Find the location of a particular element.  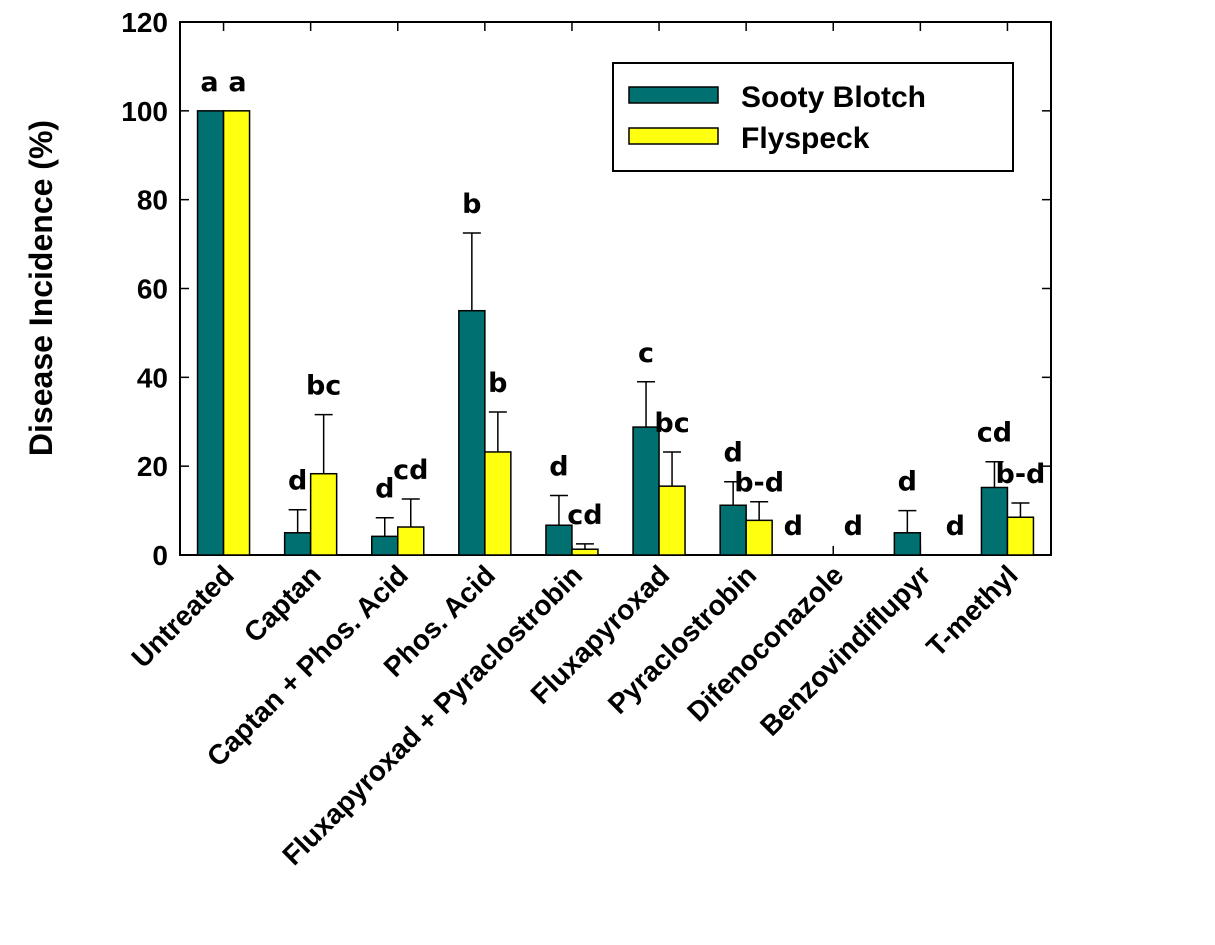

letter-flyspeck-7: d is located at coordinates (853, 526).